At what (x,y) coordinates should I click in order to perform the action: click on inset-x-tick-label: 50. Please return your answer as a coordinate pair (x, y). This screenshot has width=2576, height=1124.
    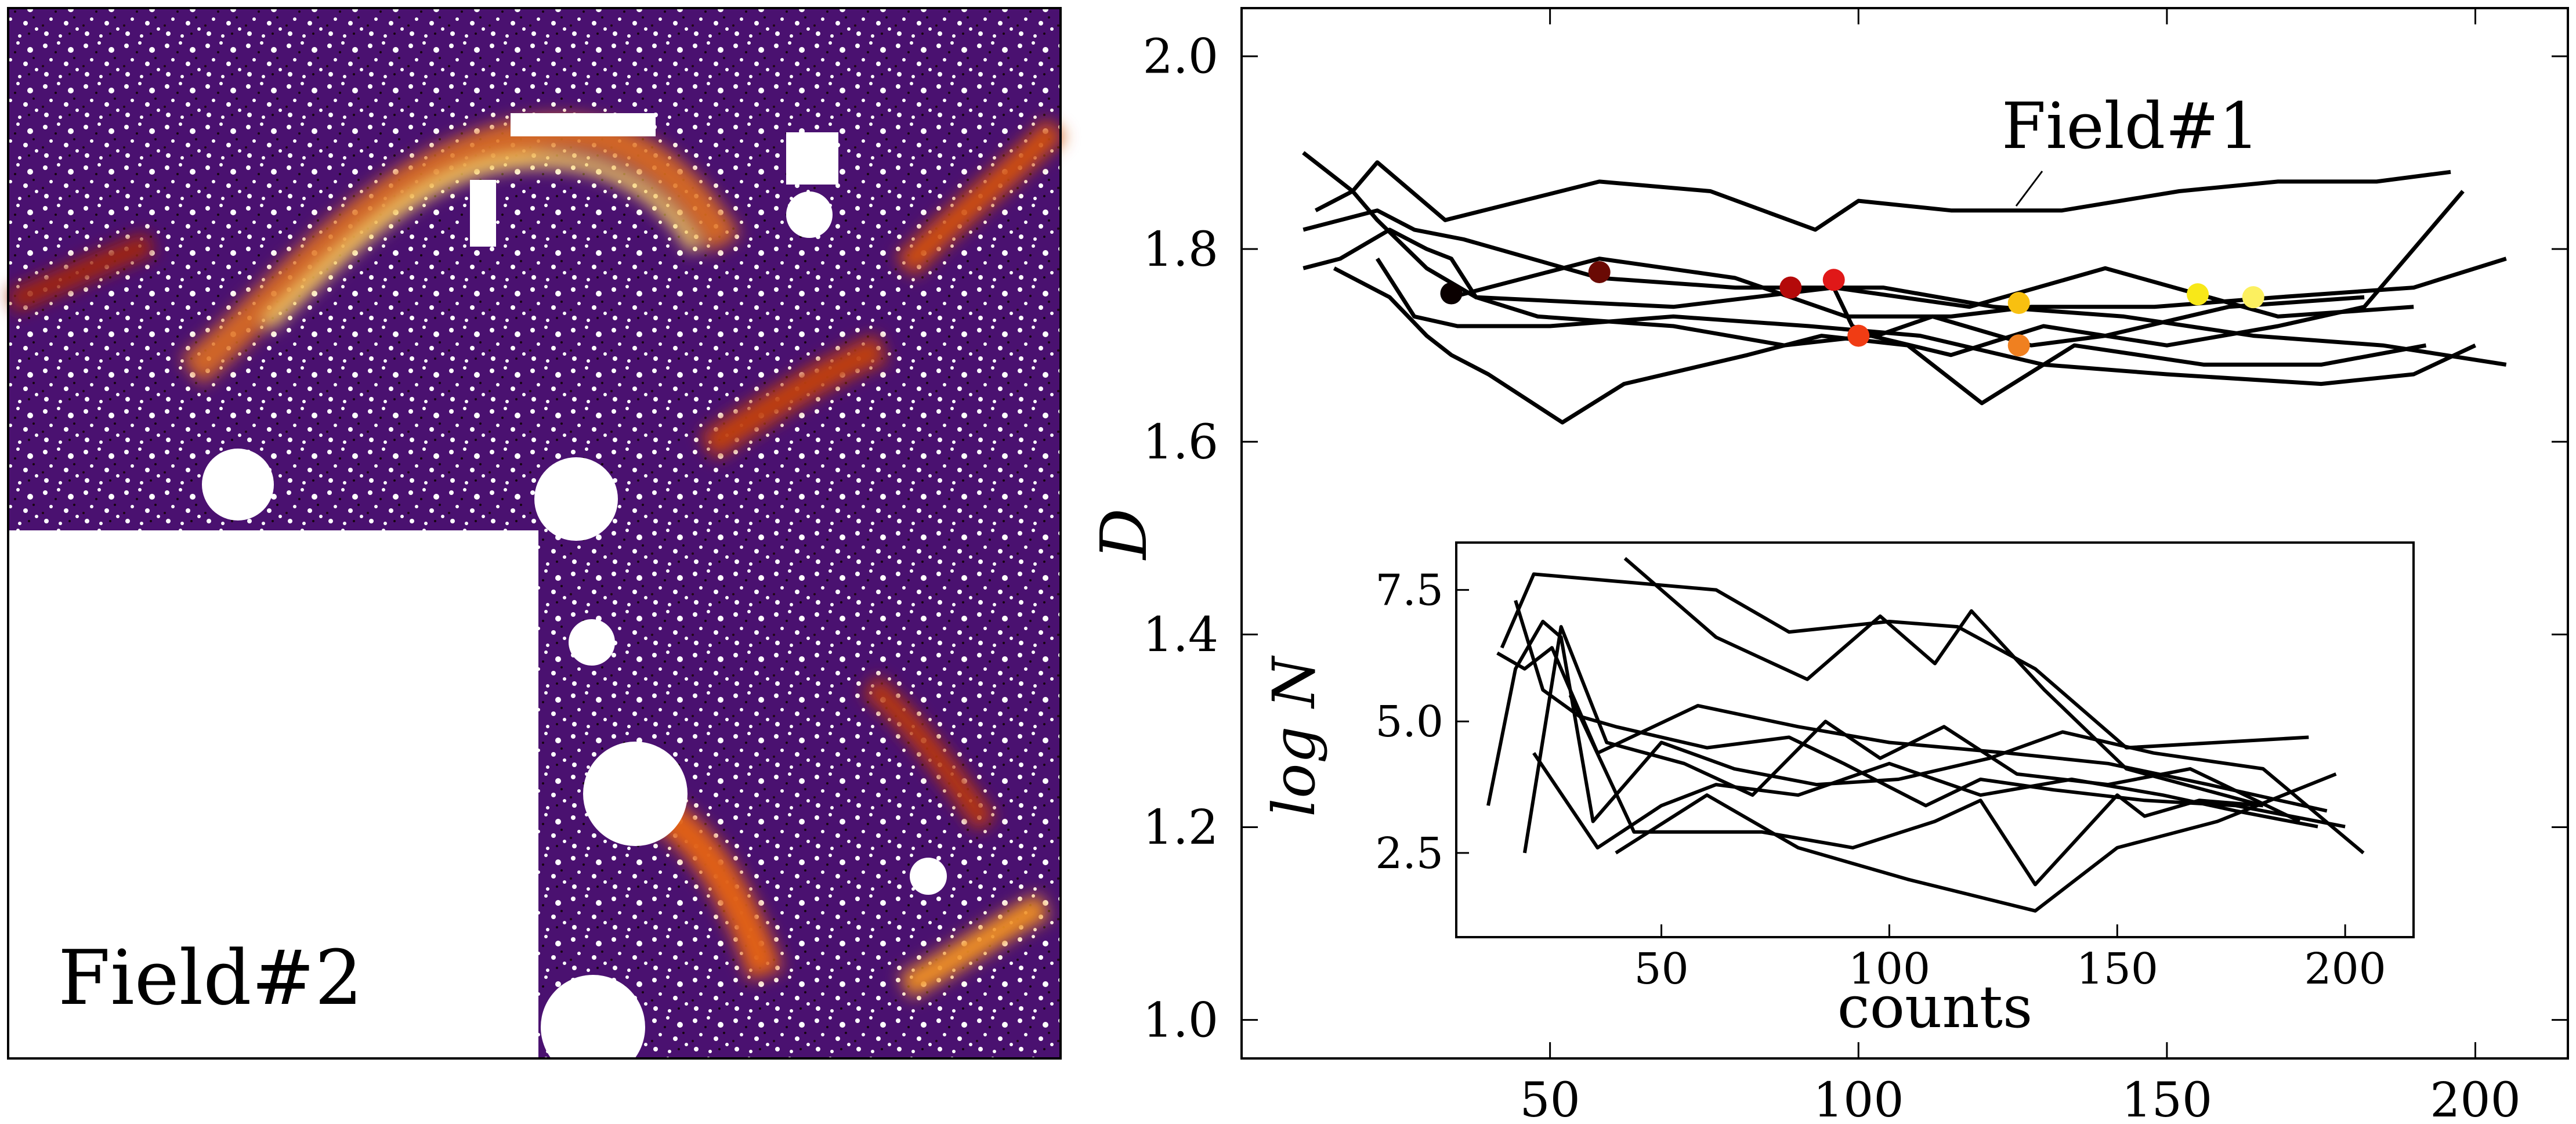
    Looking at the image, I should click on (1661, 969).